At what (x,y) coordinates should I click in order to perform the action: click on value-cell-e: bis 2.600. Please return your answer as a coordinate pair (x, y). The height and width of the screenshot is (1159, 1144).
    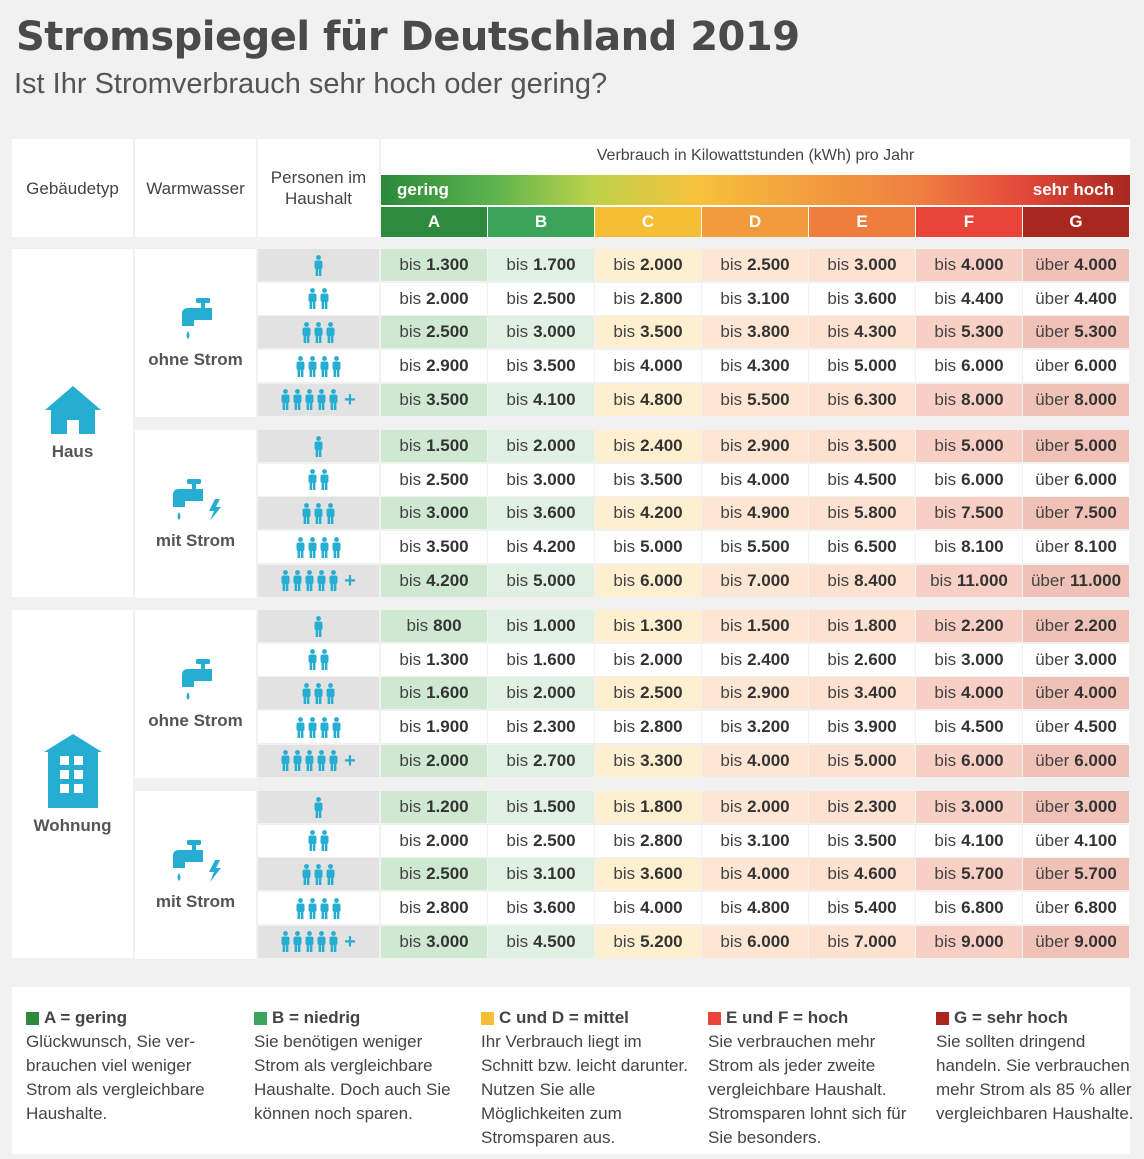
    Looking at the image, I should click on (862, 659).